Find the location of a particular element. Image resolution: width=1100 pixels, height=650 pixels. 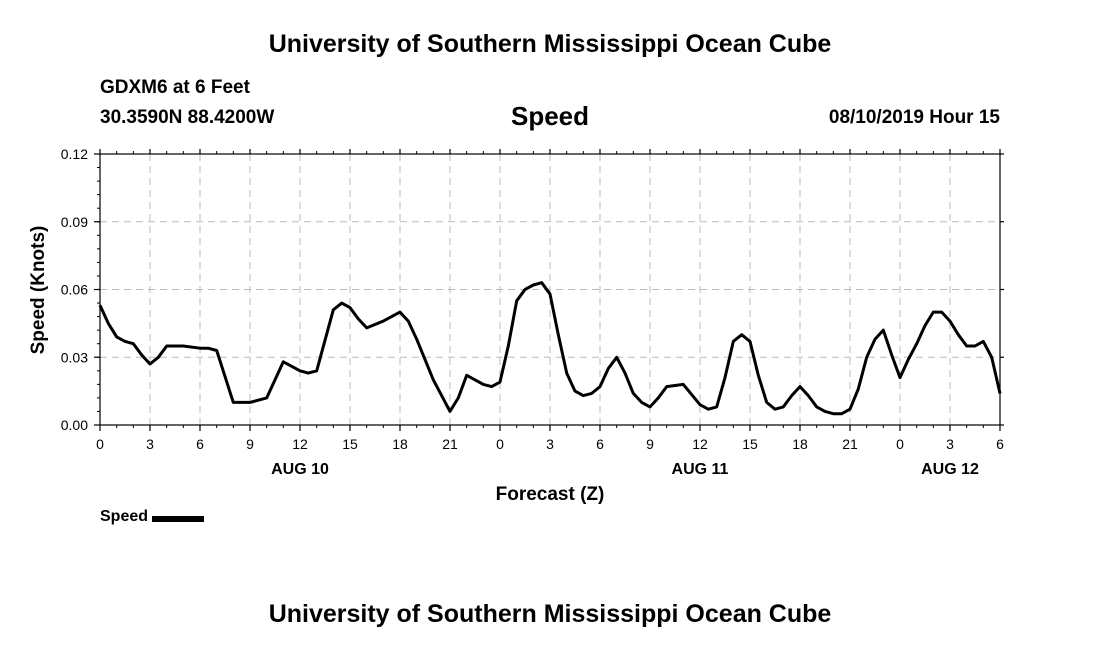

legend: Speed is located at coordinates (152, 517).